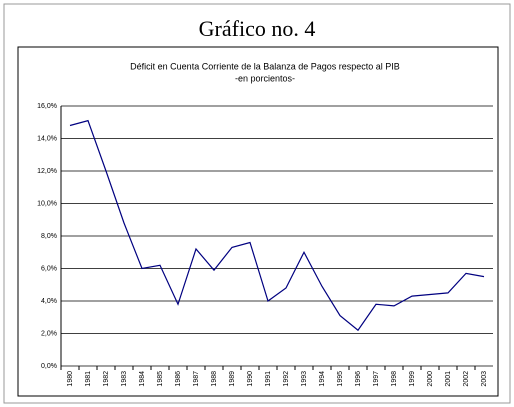 Image resolution: width=514 pixels, height=407 pixels. I want to click on x-tick-label: 1995, so click(340, 379).